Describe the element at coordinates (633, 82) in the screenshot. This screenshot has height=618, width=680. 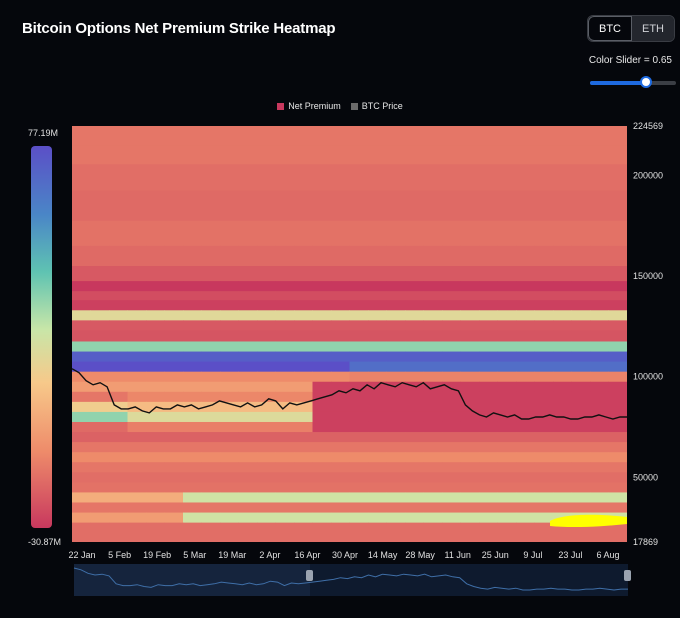
I see `color-slider` at that location.